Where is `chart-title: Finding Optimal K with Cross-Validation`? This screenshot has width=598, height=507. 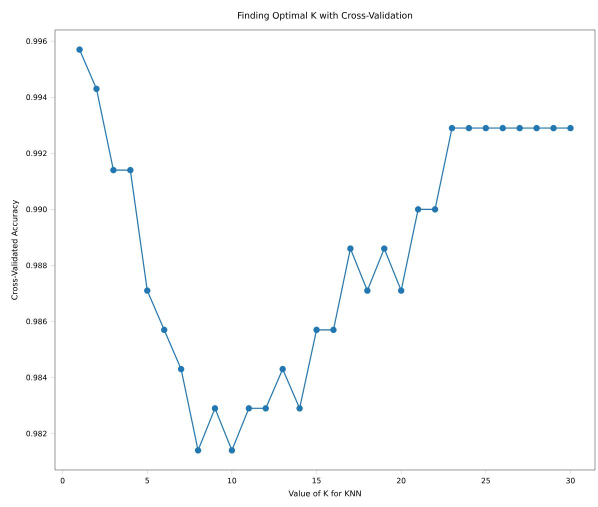 chart-title: Finding Optimal K with Cross-Validation is located at coordinates (325, 16).